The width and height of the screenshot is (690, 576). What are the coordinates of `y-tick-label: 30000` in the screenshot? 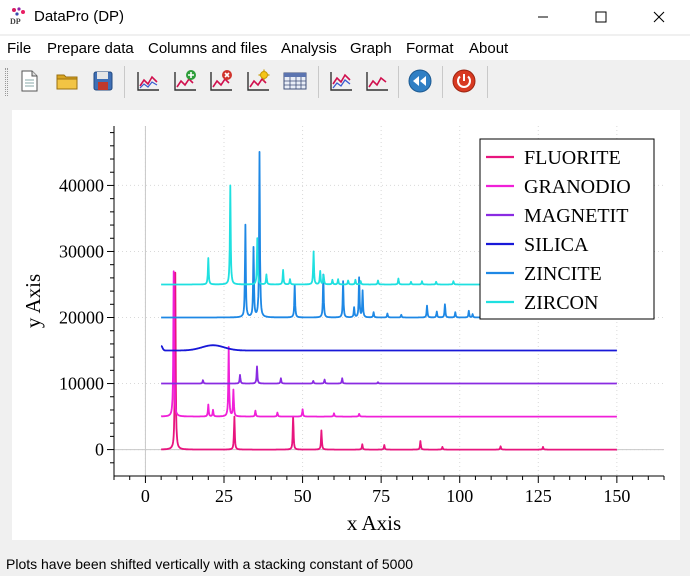 It's located at (81, 251).